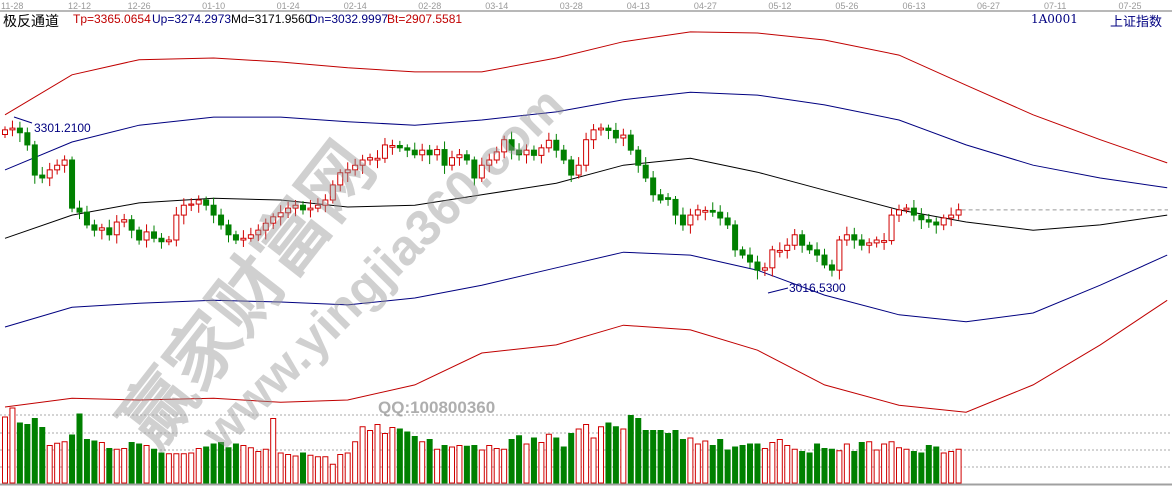 Image resolution: width=1172 pixels, height=486 pixels. What do you see at coordinates (288, 6) in the screenshot?
I see `x-tick-label: 01-24` at bounding box center [288, 6].